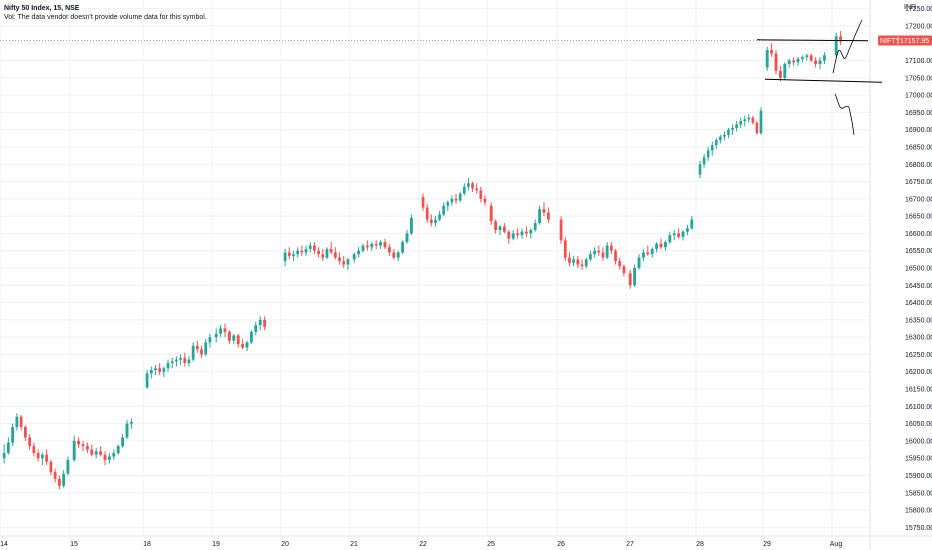 Image resolution: width=932 pixels, height=550 pixels. Describe the element at coordinates (42, 8) in the screenshot. I see `symbol-title: Nifty 50 Index, 15, NSE` at that location.